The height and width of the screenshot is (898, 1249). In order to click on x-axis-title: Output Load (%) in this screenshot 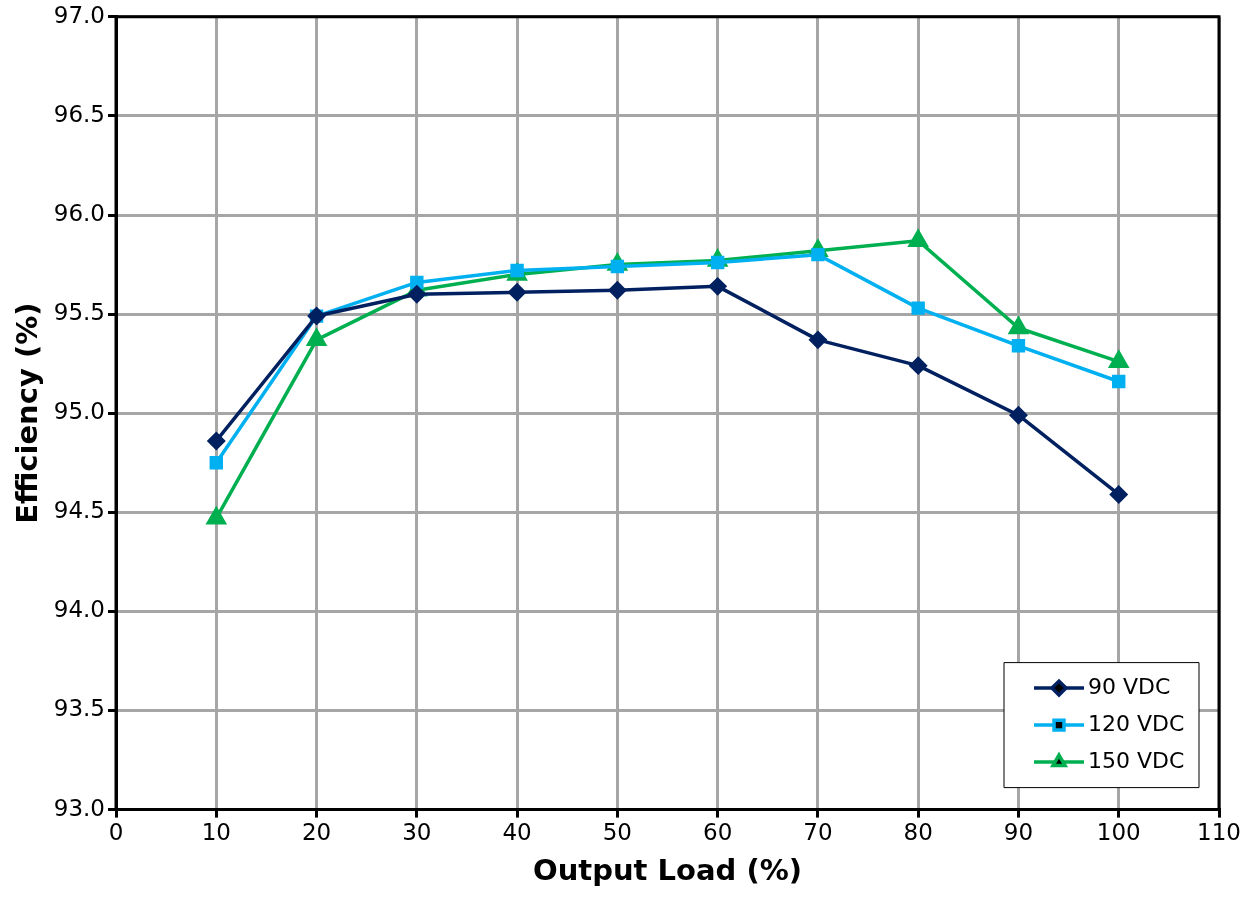, I will do `click(667, 870)`.